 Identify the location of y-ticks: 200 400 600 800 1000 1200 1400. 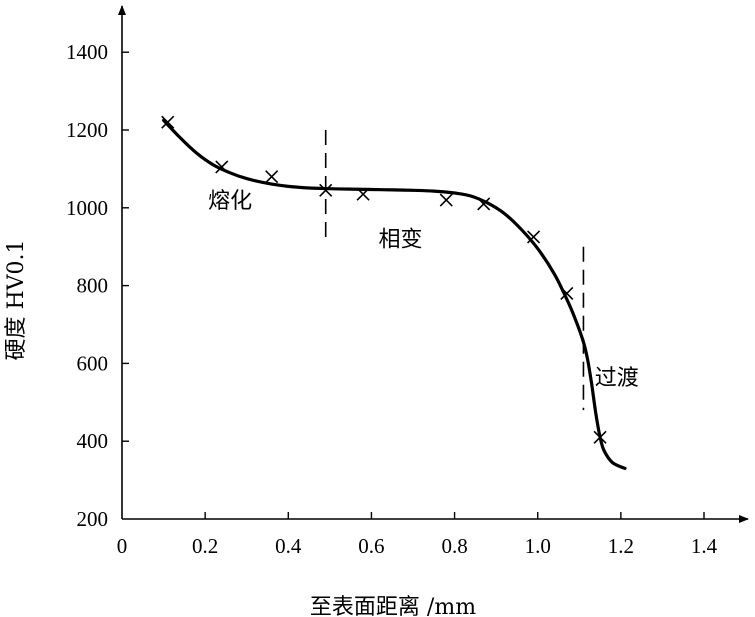
(97, 285).